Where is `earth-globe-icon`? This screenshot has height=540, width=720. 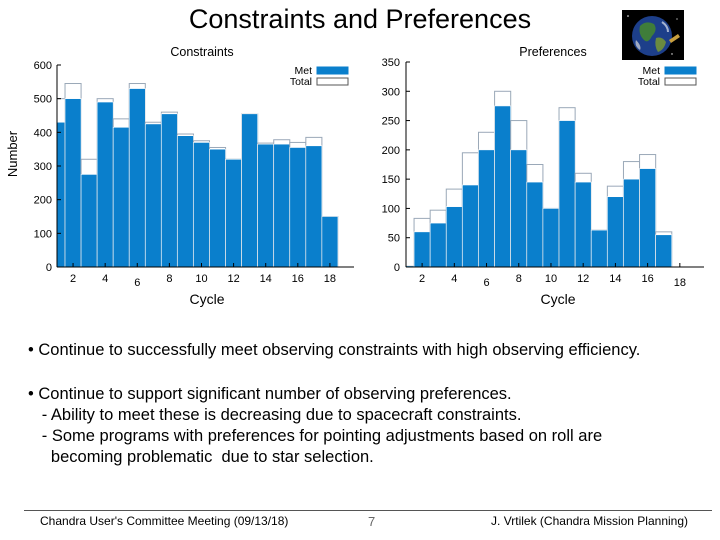 earth-globe-icon is located at coordinates (653, 35).